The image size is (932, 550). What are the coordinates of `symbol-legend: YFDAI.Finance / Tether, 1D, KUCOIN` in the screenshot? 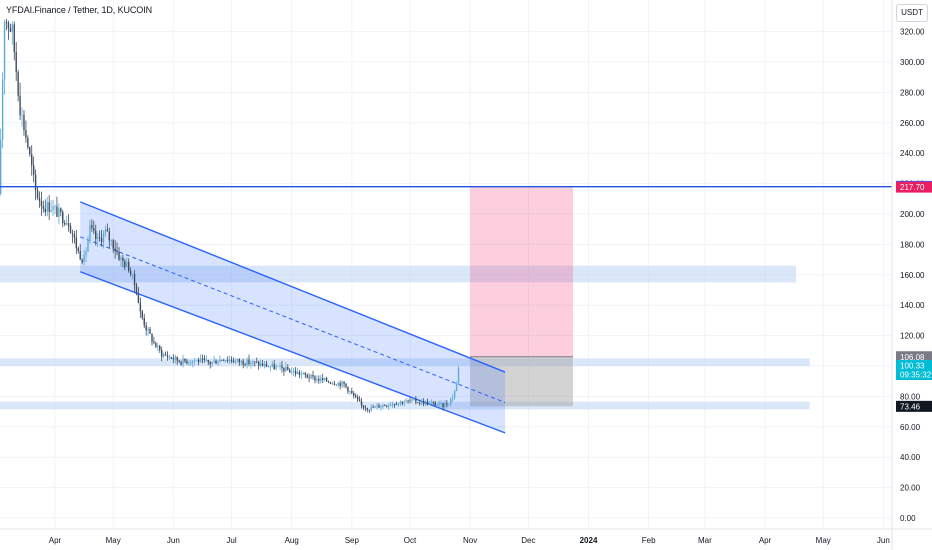 It's located at (79, 10).